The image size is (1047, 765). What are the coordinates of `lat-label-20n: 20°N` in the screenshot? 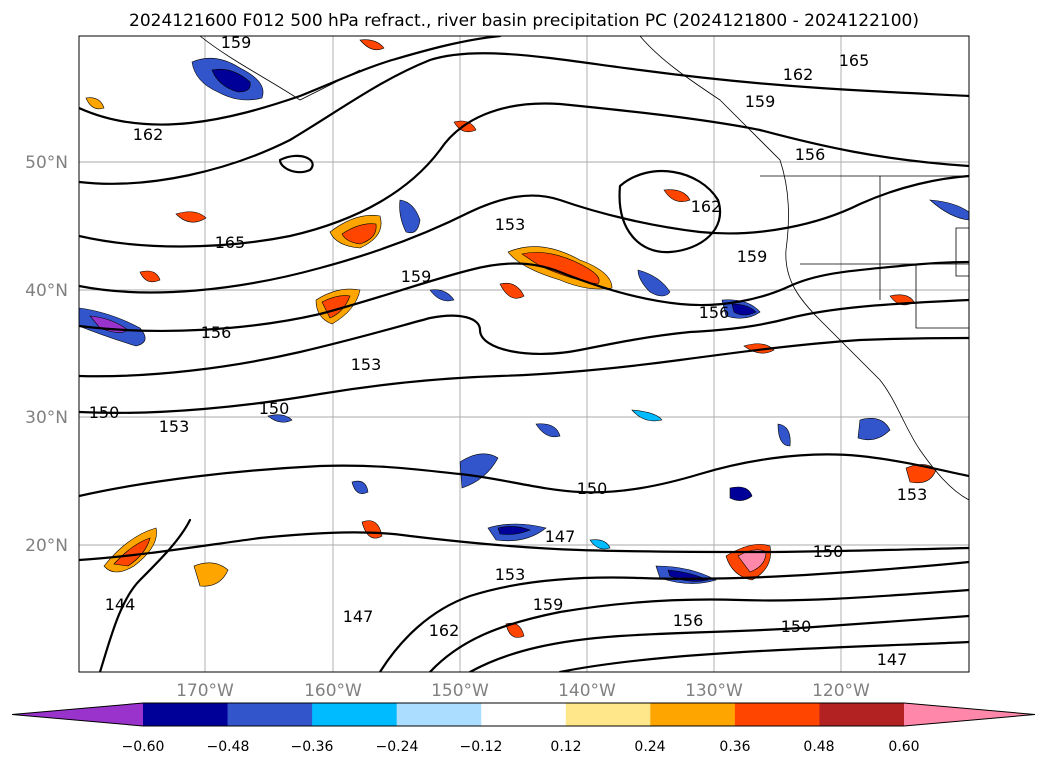 It's located at (46, 546).